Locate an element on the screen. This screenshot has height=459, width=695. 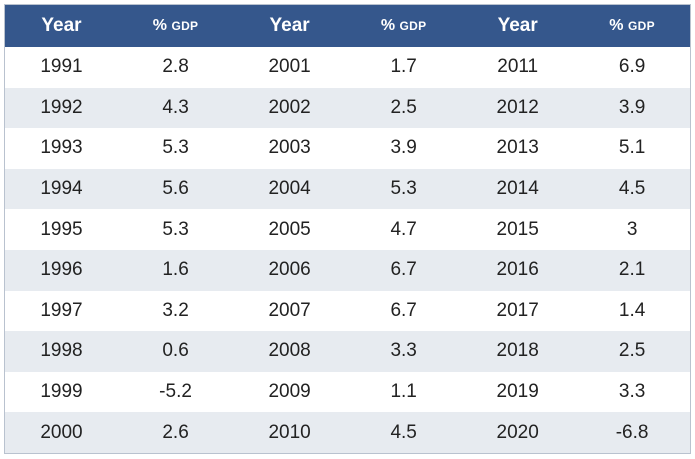
table-row: 2000 2.6 2010 4.5 2020 -6.8 is located at coordinates (347, 432).